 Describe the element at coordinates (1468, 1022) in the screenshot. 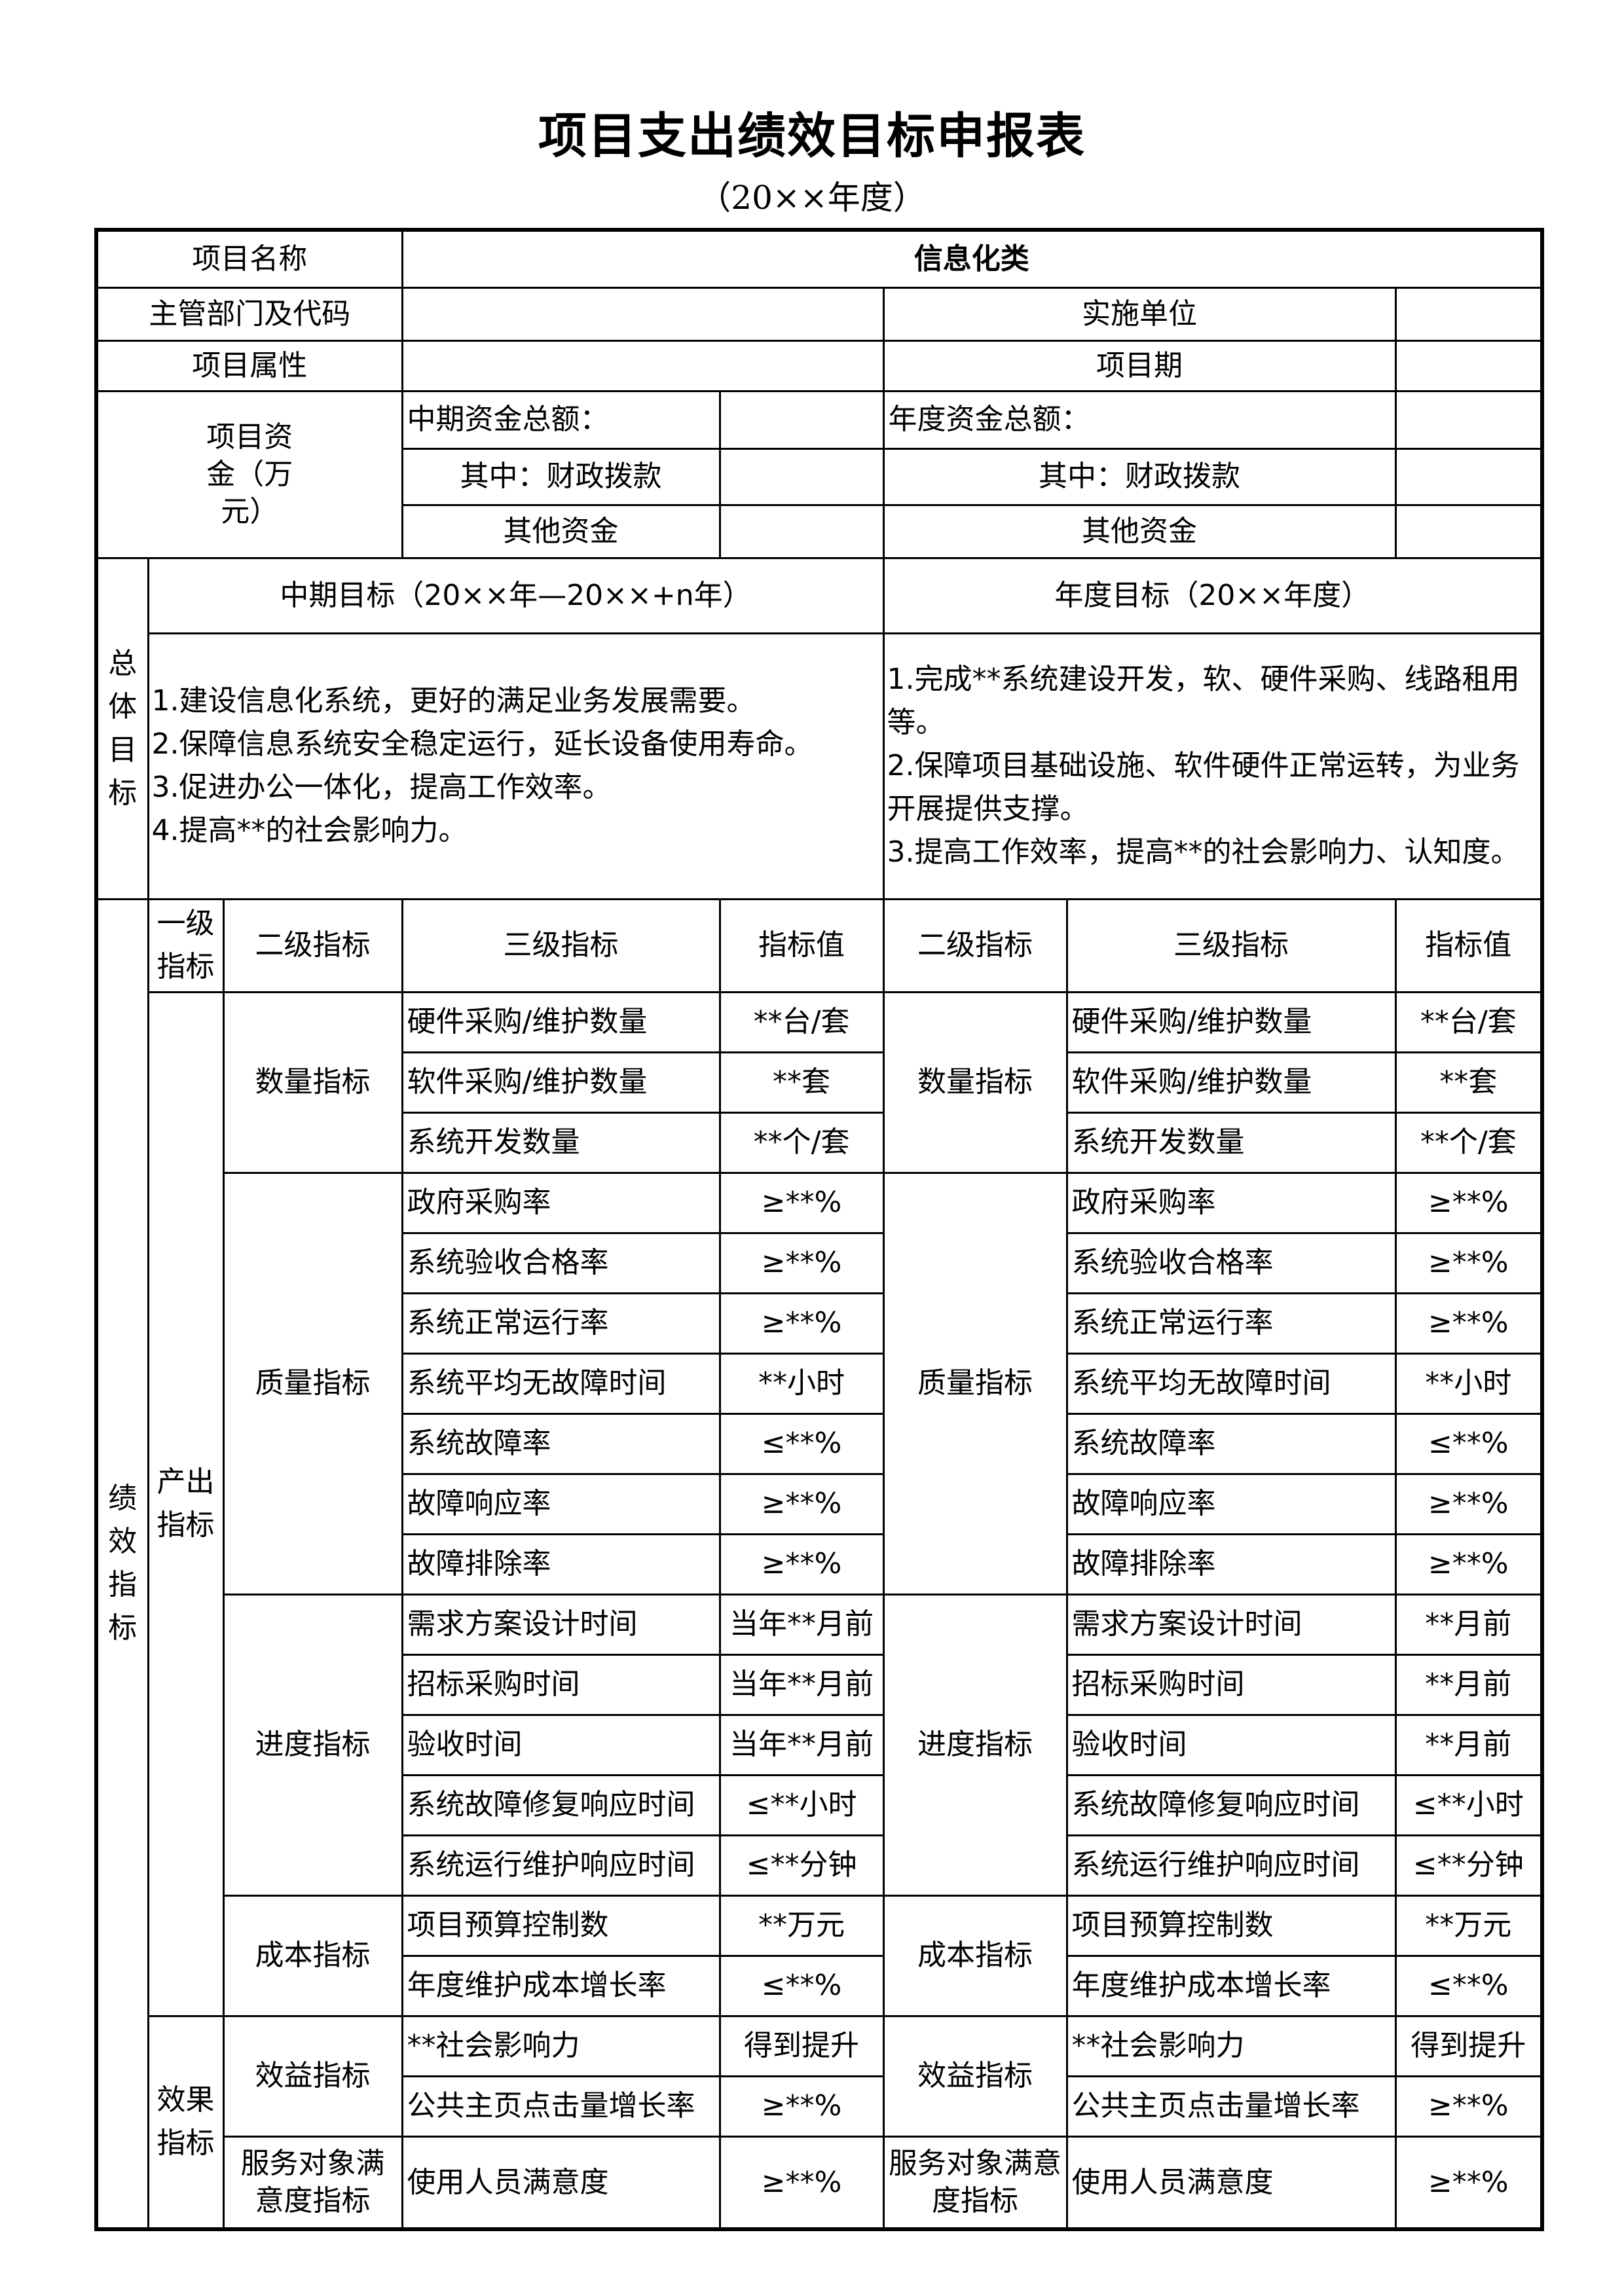

I see `right-indicator-value: **台/套` at that location.